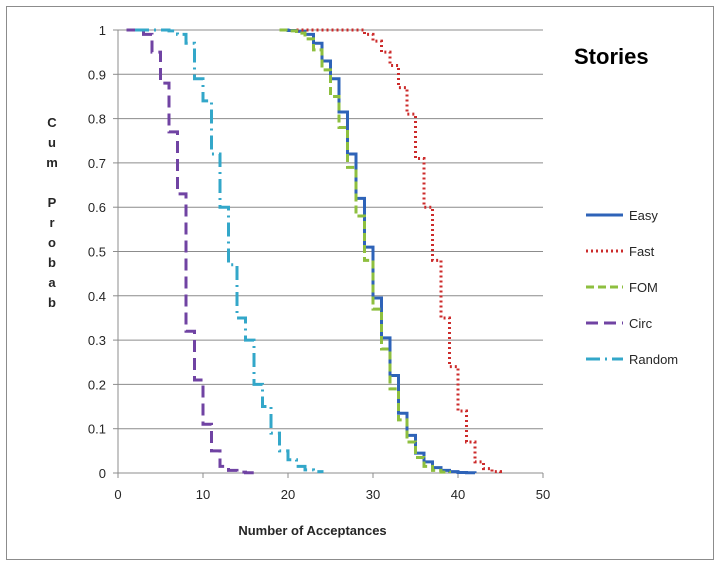 This screenshot has width=723, height=569. What do you see at coordinates (117, 494) in the screenshot?
I see `x-tick-label: 0` at bounding box center [117, 494].